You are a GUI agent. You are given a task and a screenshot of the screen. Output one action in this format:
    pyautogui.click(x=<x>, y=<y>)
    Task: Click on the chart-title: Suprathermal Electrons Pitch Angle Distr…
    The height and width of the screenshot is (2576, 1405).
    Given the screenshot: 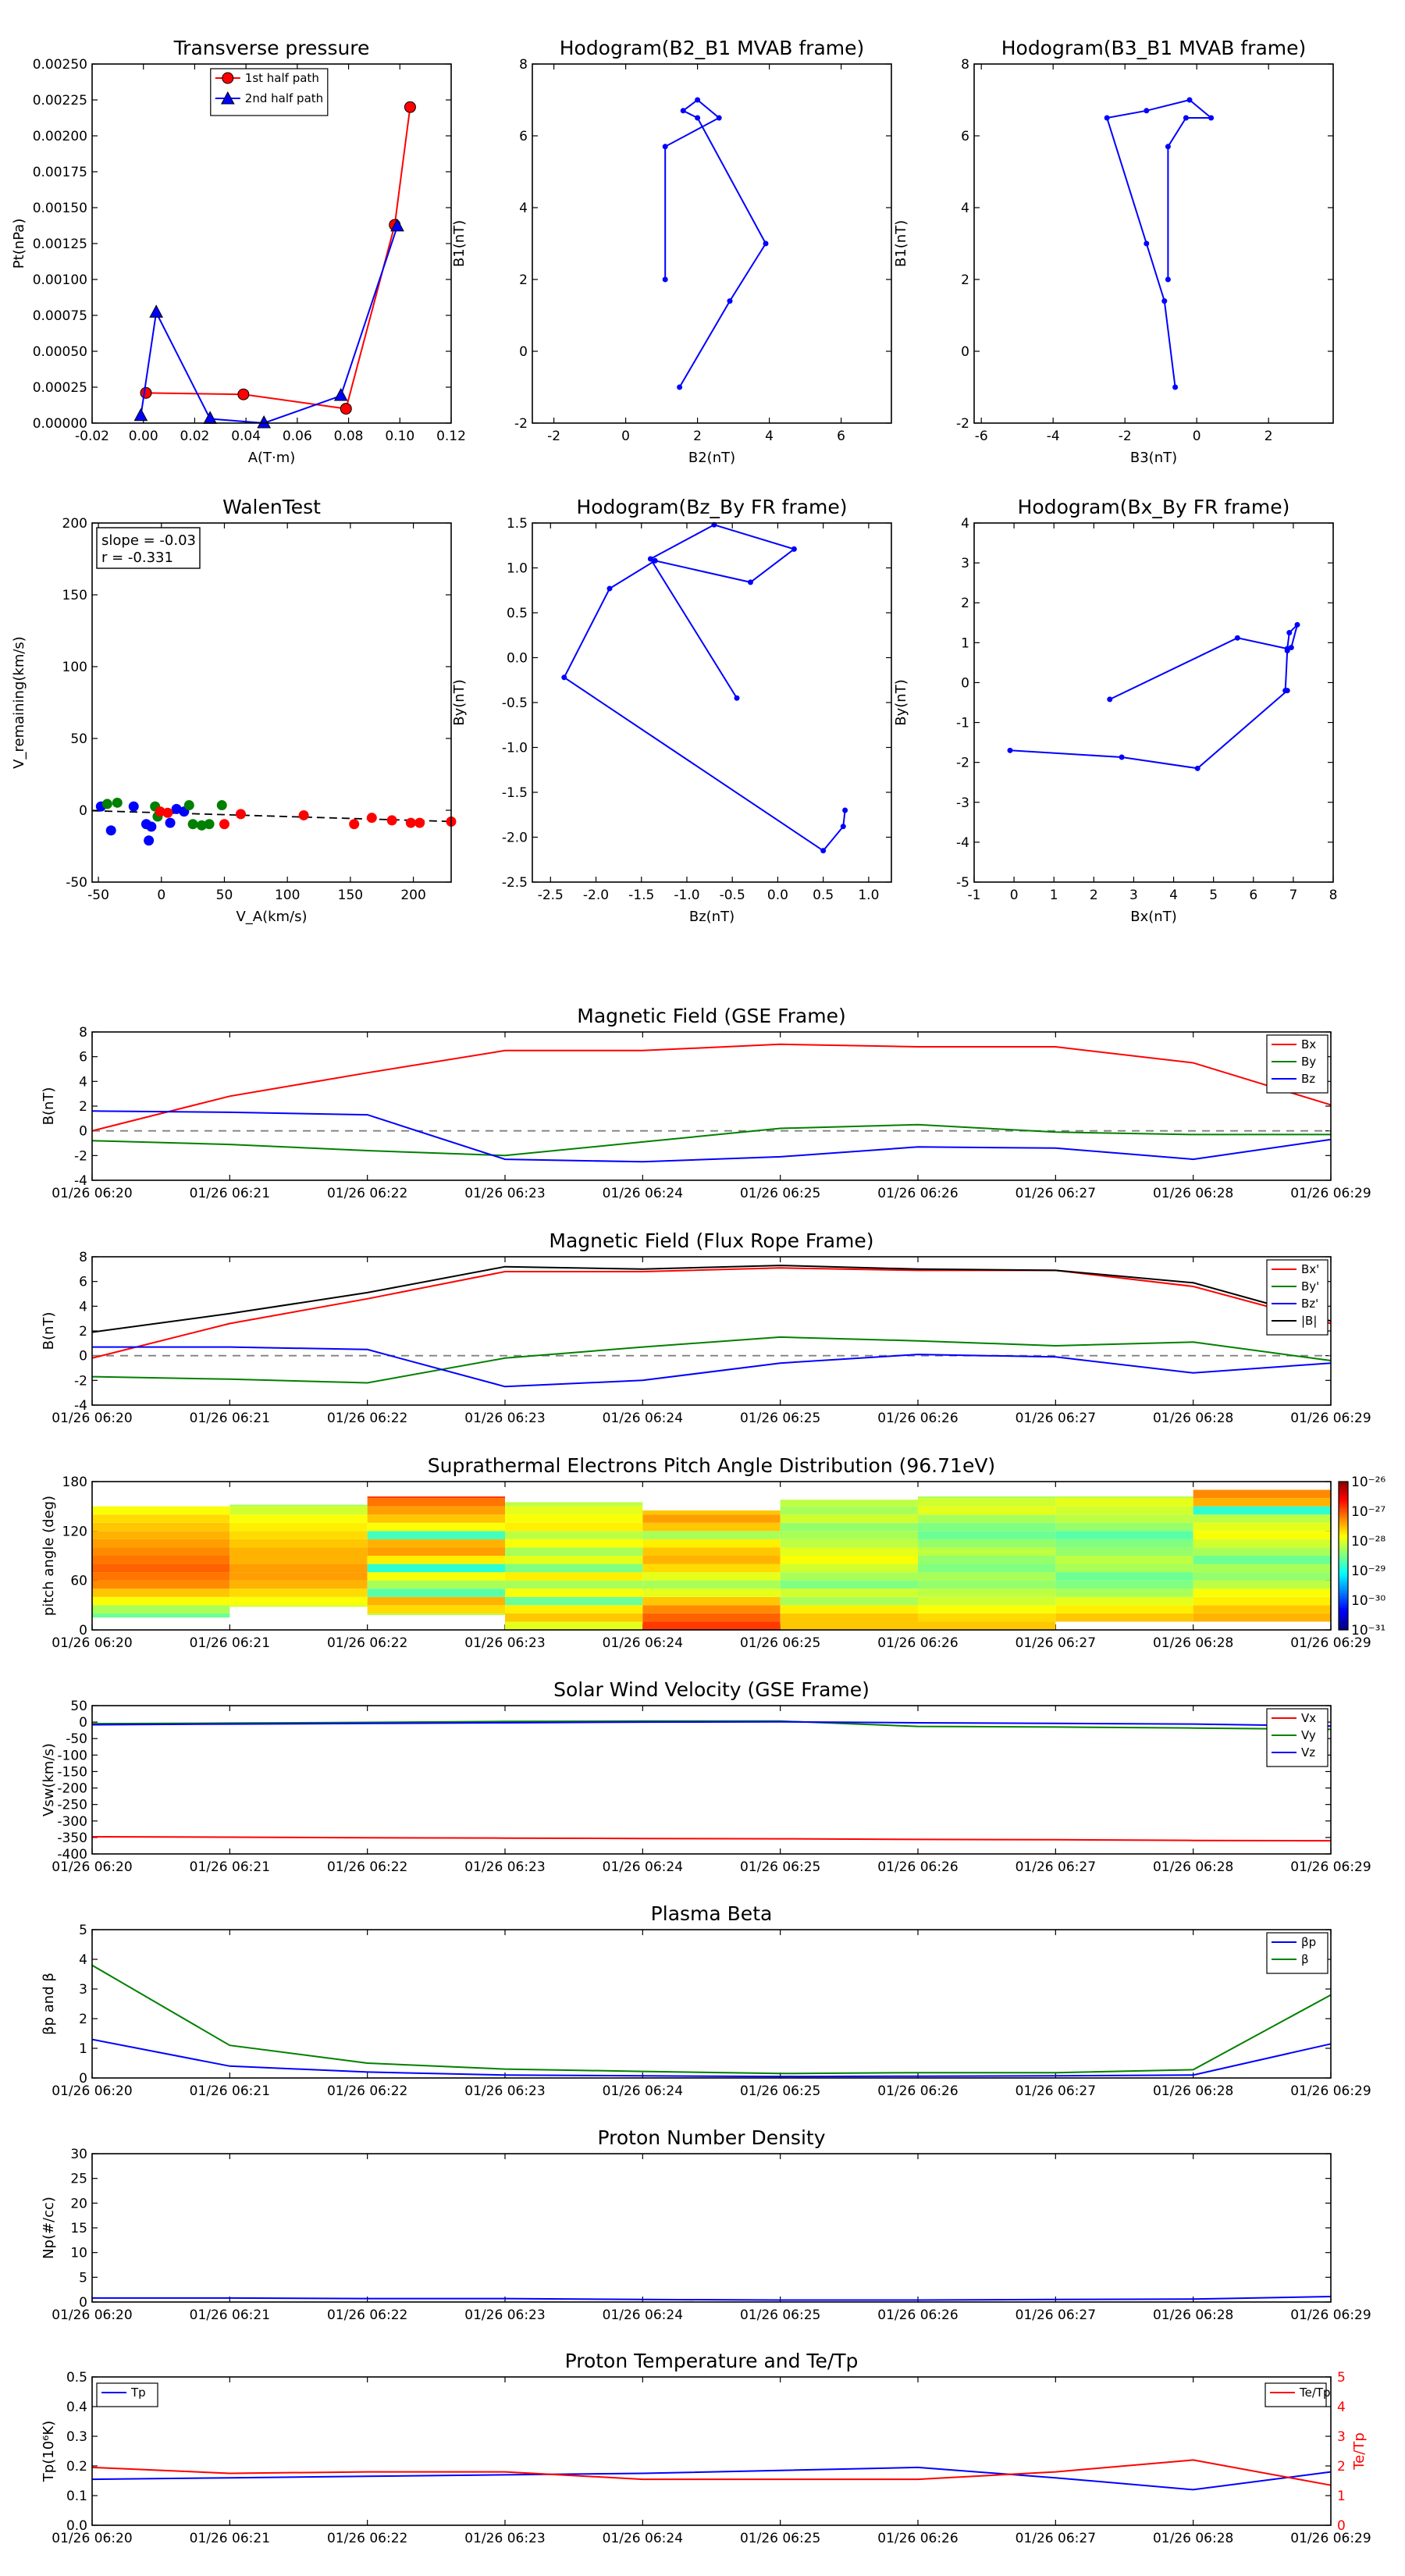 What is the action you would take?
    pyautogui.click(x=712, y=1465)
    